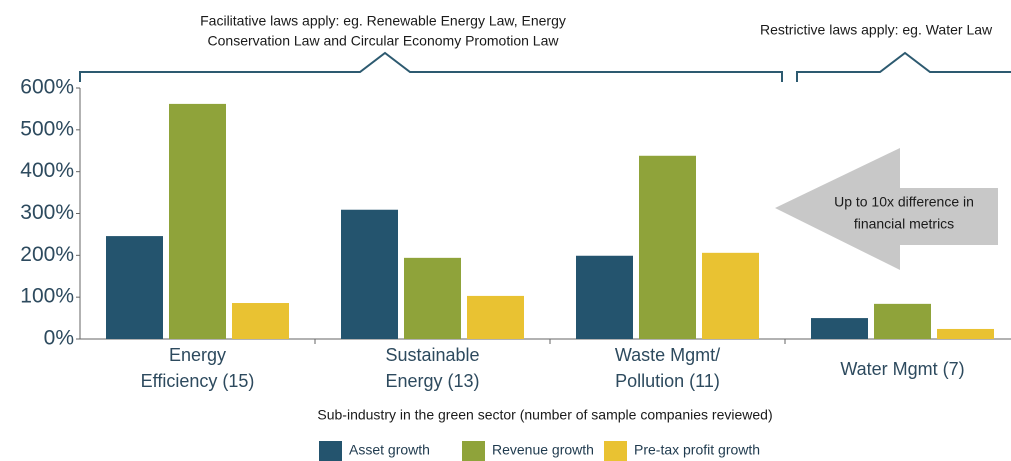 The height and width of the screenshot is (461, 1011). Describe the element at coordinates (904, 202) in the screenshot. I see `annotation: Up to 10x difference in` at that location.